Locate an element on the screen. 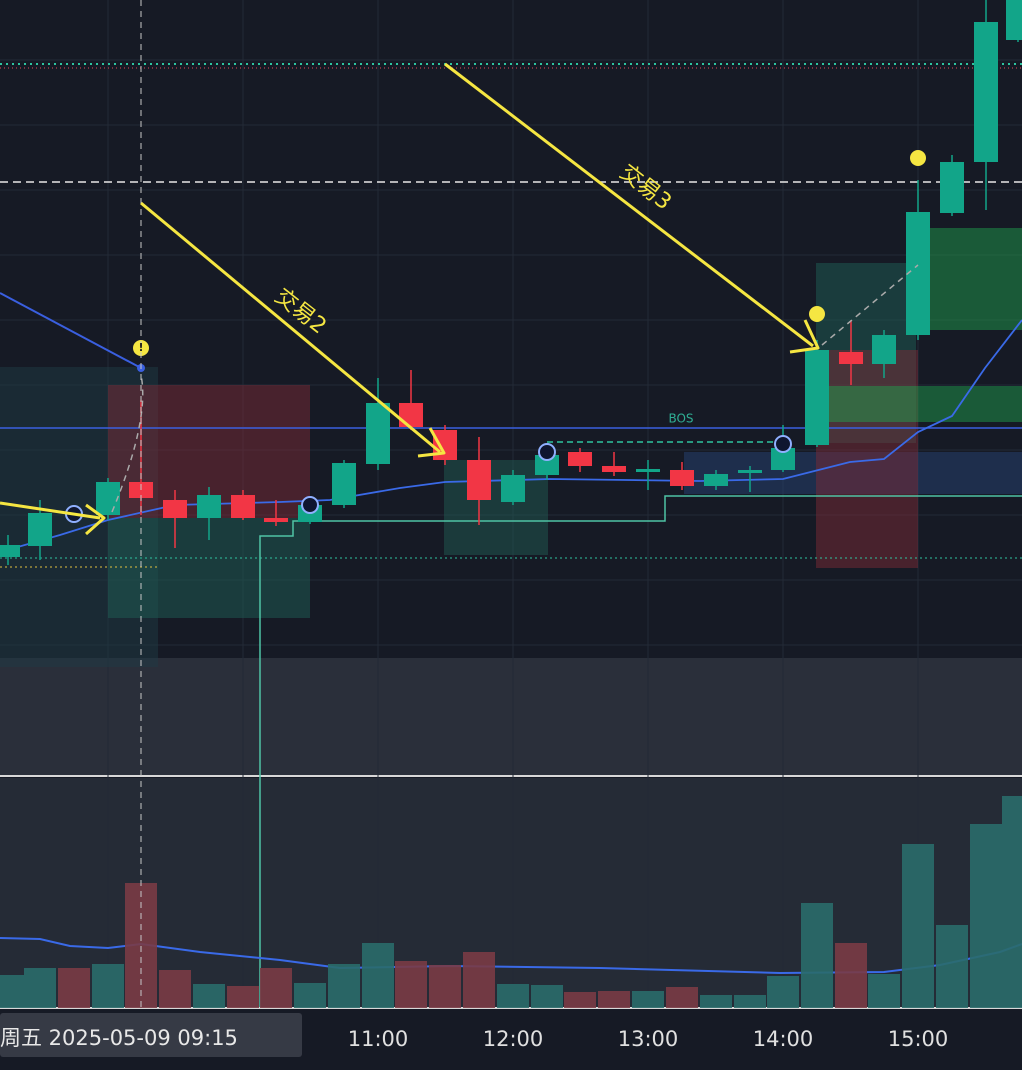 Image resolution: width=1022 pixels, height=1070 pixels. cursor-label-box is located at coordinates (151, 1035).